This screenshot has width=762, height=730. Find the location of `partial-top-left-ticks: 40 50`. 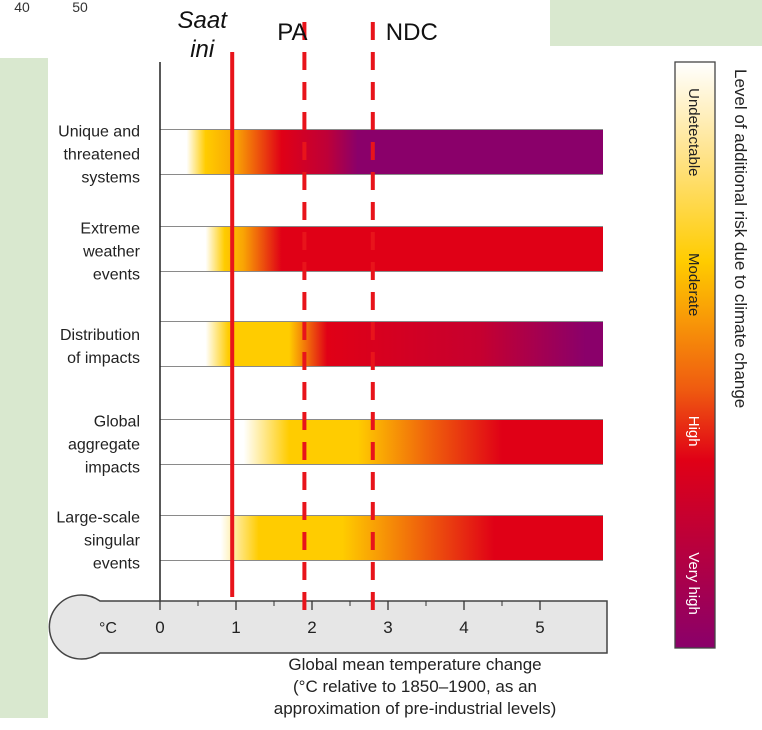

partial-top-left-ticks: 40 50 is located at coordinates (51, 7).